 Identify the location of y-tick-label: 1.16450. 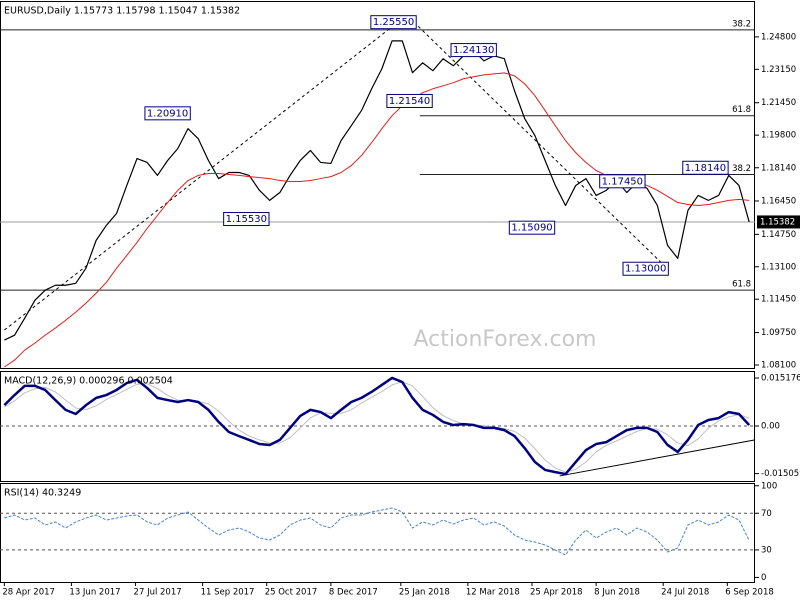
(778, 201).